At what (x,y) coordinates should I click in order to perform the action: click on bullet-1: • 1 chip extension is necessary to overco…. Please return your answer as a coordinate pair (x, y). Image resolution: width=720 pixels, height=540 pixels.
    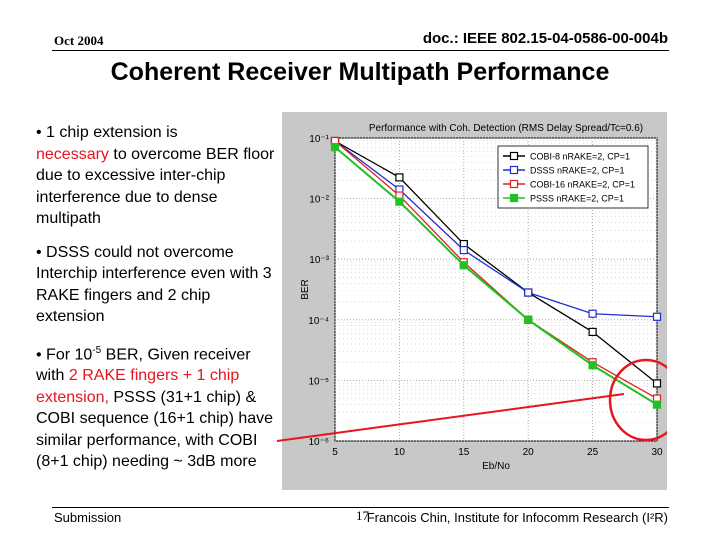
    Looking at the image, I should click on (156, 176).